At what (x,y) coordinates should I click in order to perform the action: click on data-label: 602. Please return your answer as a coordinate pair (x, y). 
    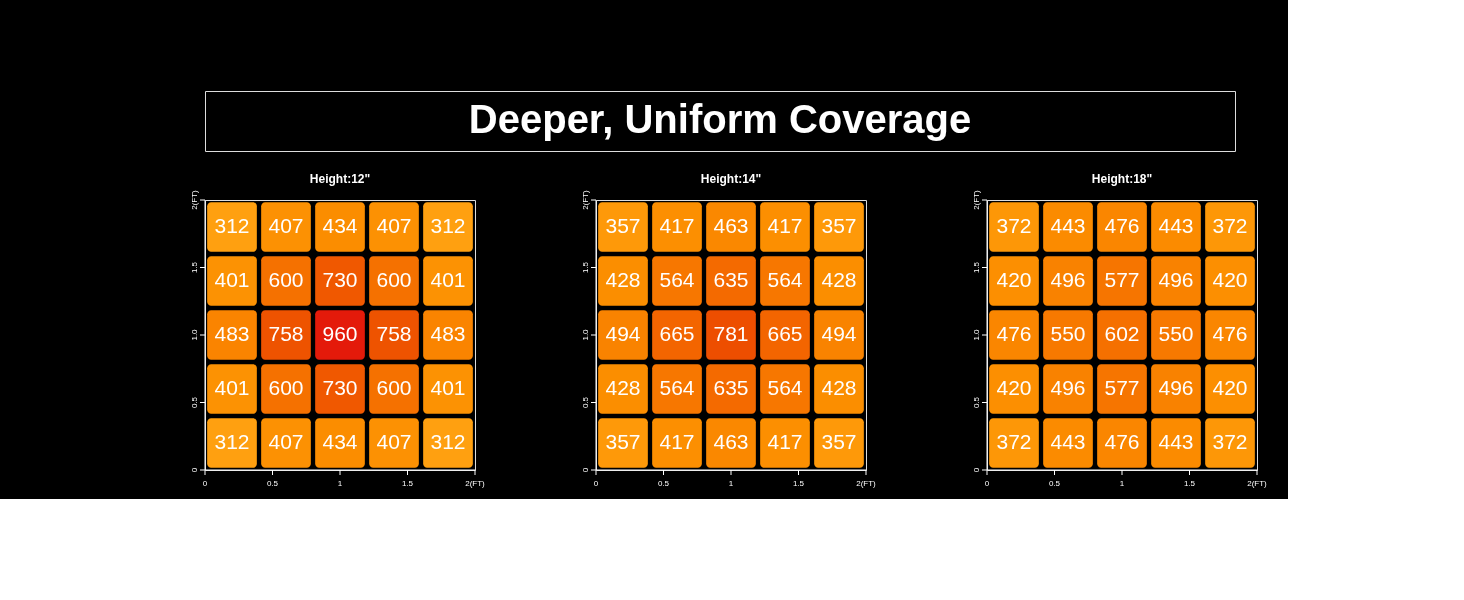
    Looking at the image, I should click on (1122, 333).